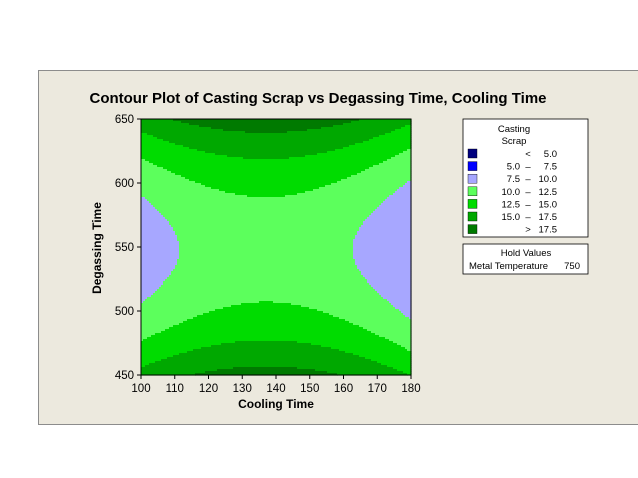 This screenshot has height=478, width=638. I want to click on x-tick-label: 120, so click(208, 389).